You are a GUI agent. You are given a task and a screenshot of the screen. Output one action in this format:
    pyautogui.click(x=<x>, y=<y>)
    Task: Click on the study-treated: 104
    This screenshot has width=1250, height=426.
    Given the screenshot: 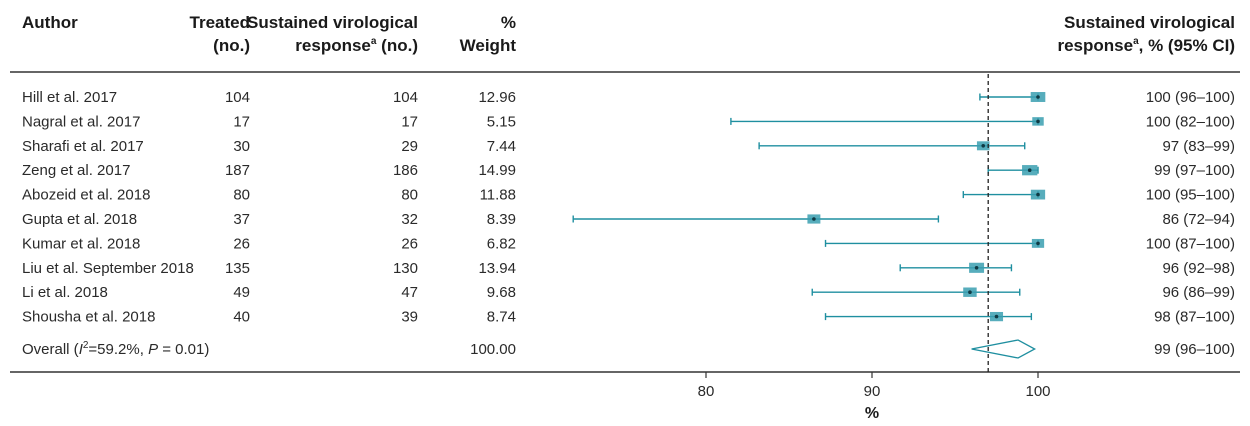 What is the action you would take?
    pyautogui.click(x=237, y=97)
    